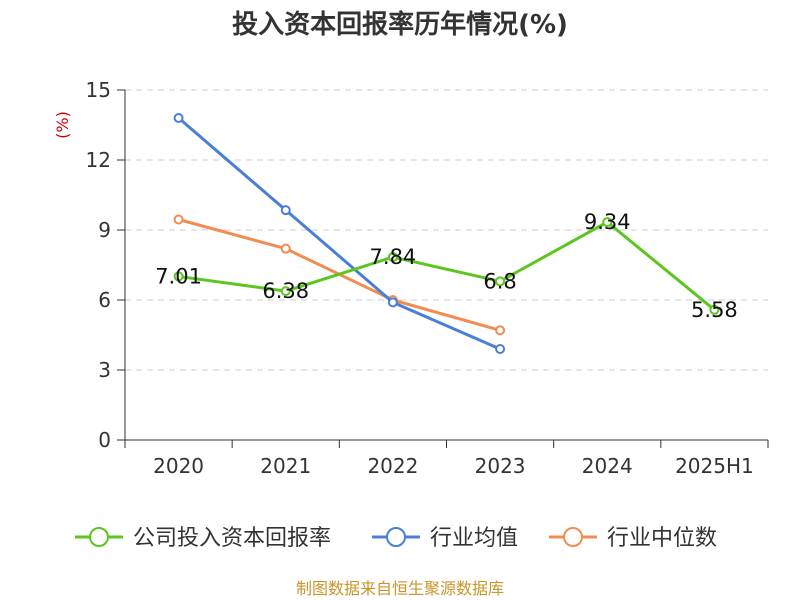 This screenshot has width=800, height=600. I want to click on legend-label: 行业均值, so click(474, 538).